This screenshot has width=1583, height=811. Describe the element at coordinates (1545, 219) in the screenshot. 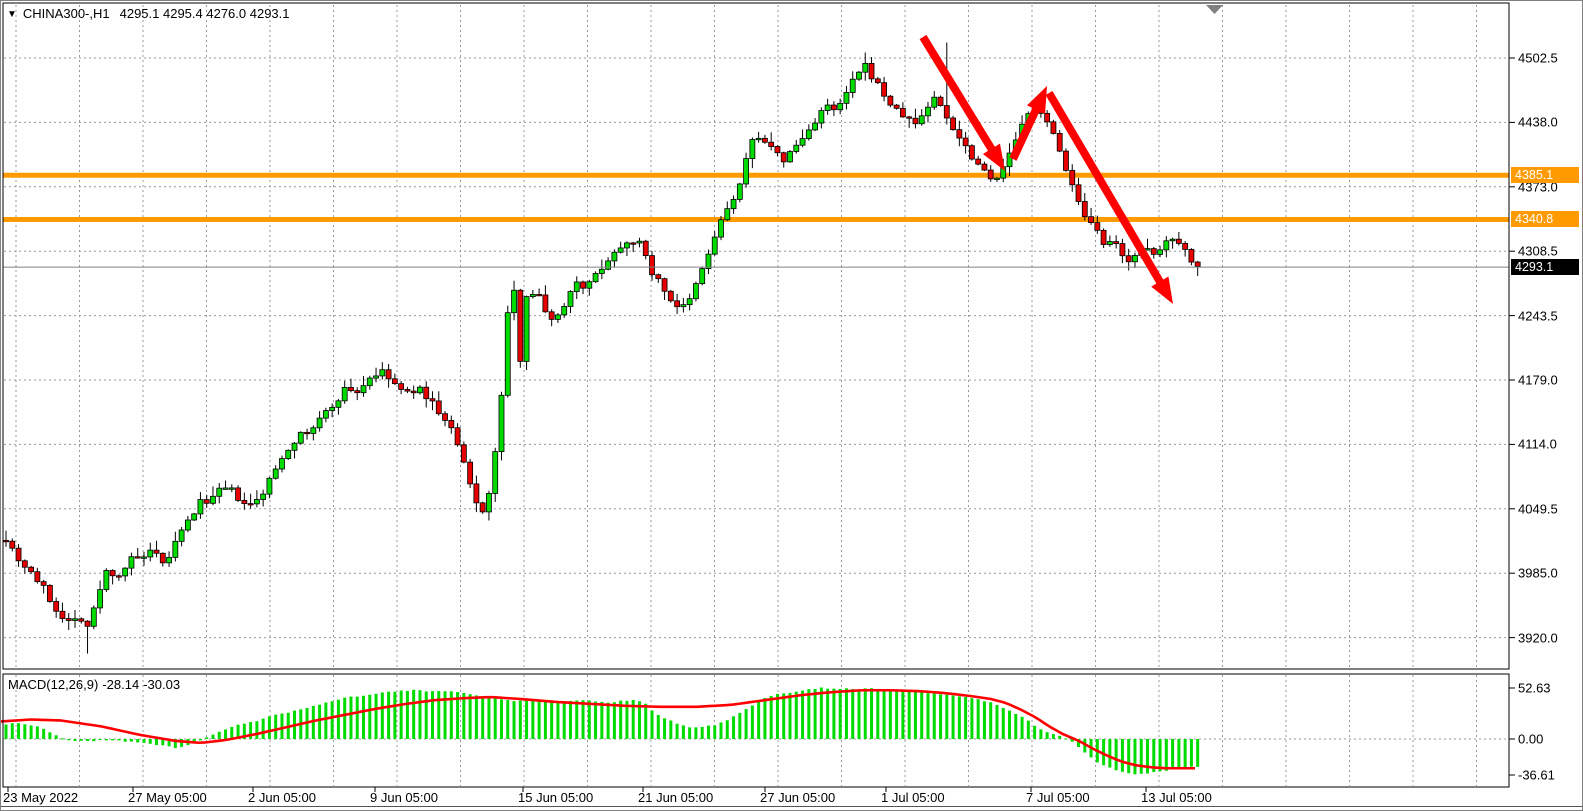

I see `resistance-level-tag-2: 4340.8` at that location.